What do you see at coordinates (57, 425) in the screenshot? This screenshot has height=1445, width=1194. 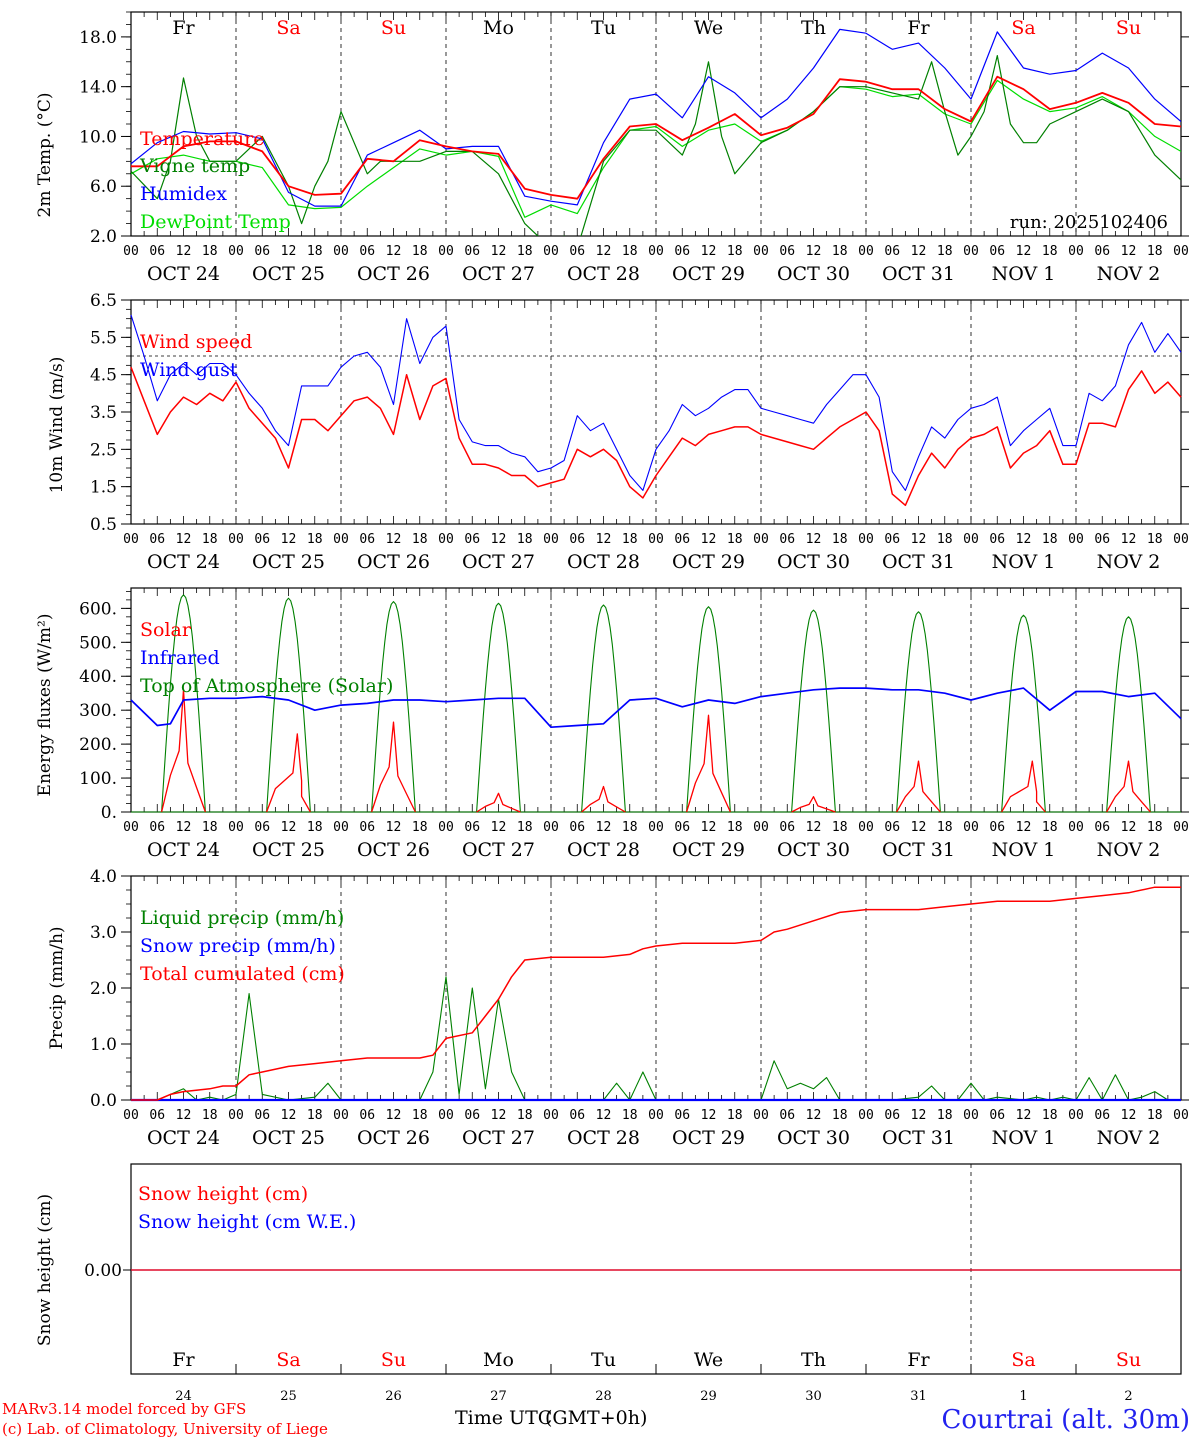 I see `wind-ylabel: 10m Wind (m/s)` at bounding box center [57, 425].